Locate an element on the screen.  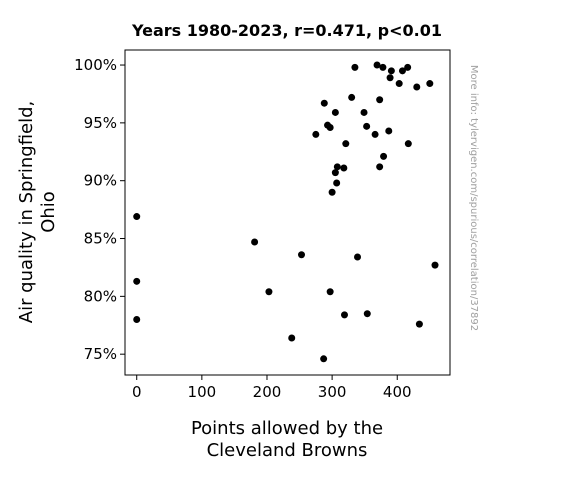
x-axis-label-line-1: Points allowed by the is located at coordinates (287, 428).